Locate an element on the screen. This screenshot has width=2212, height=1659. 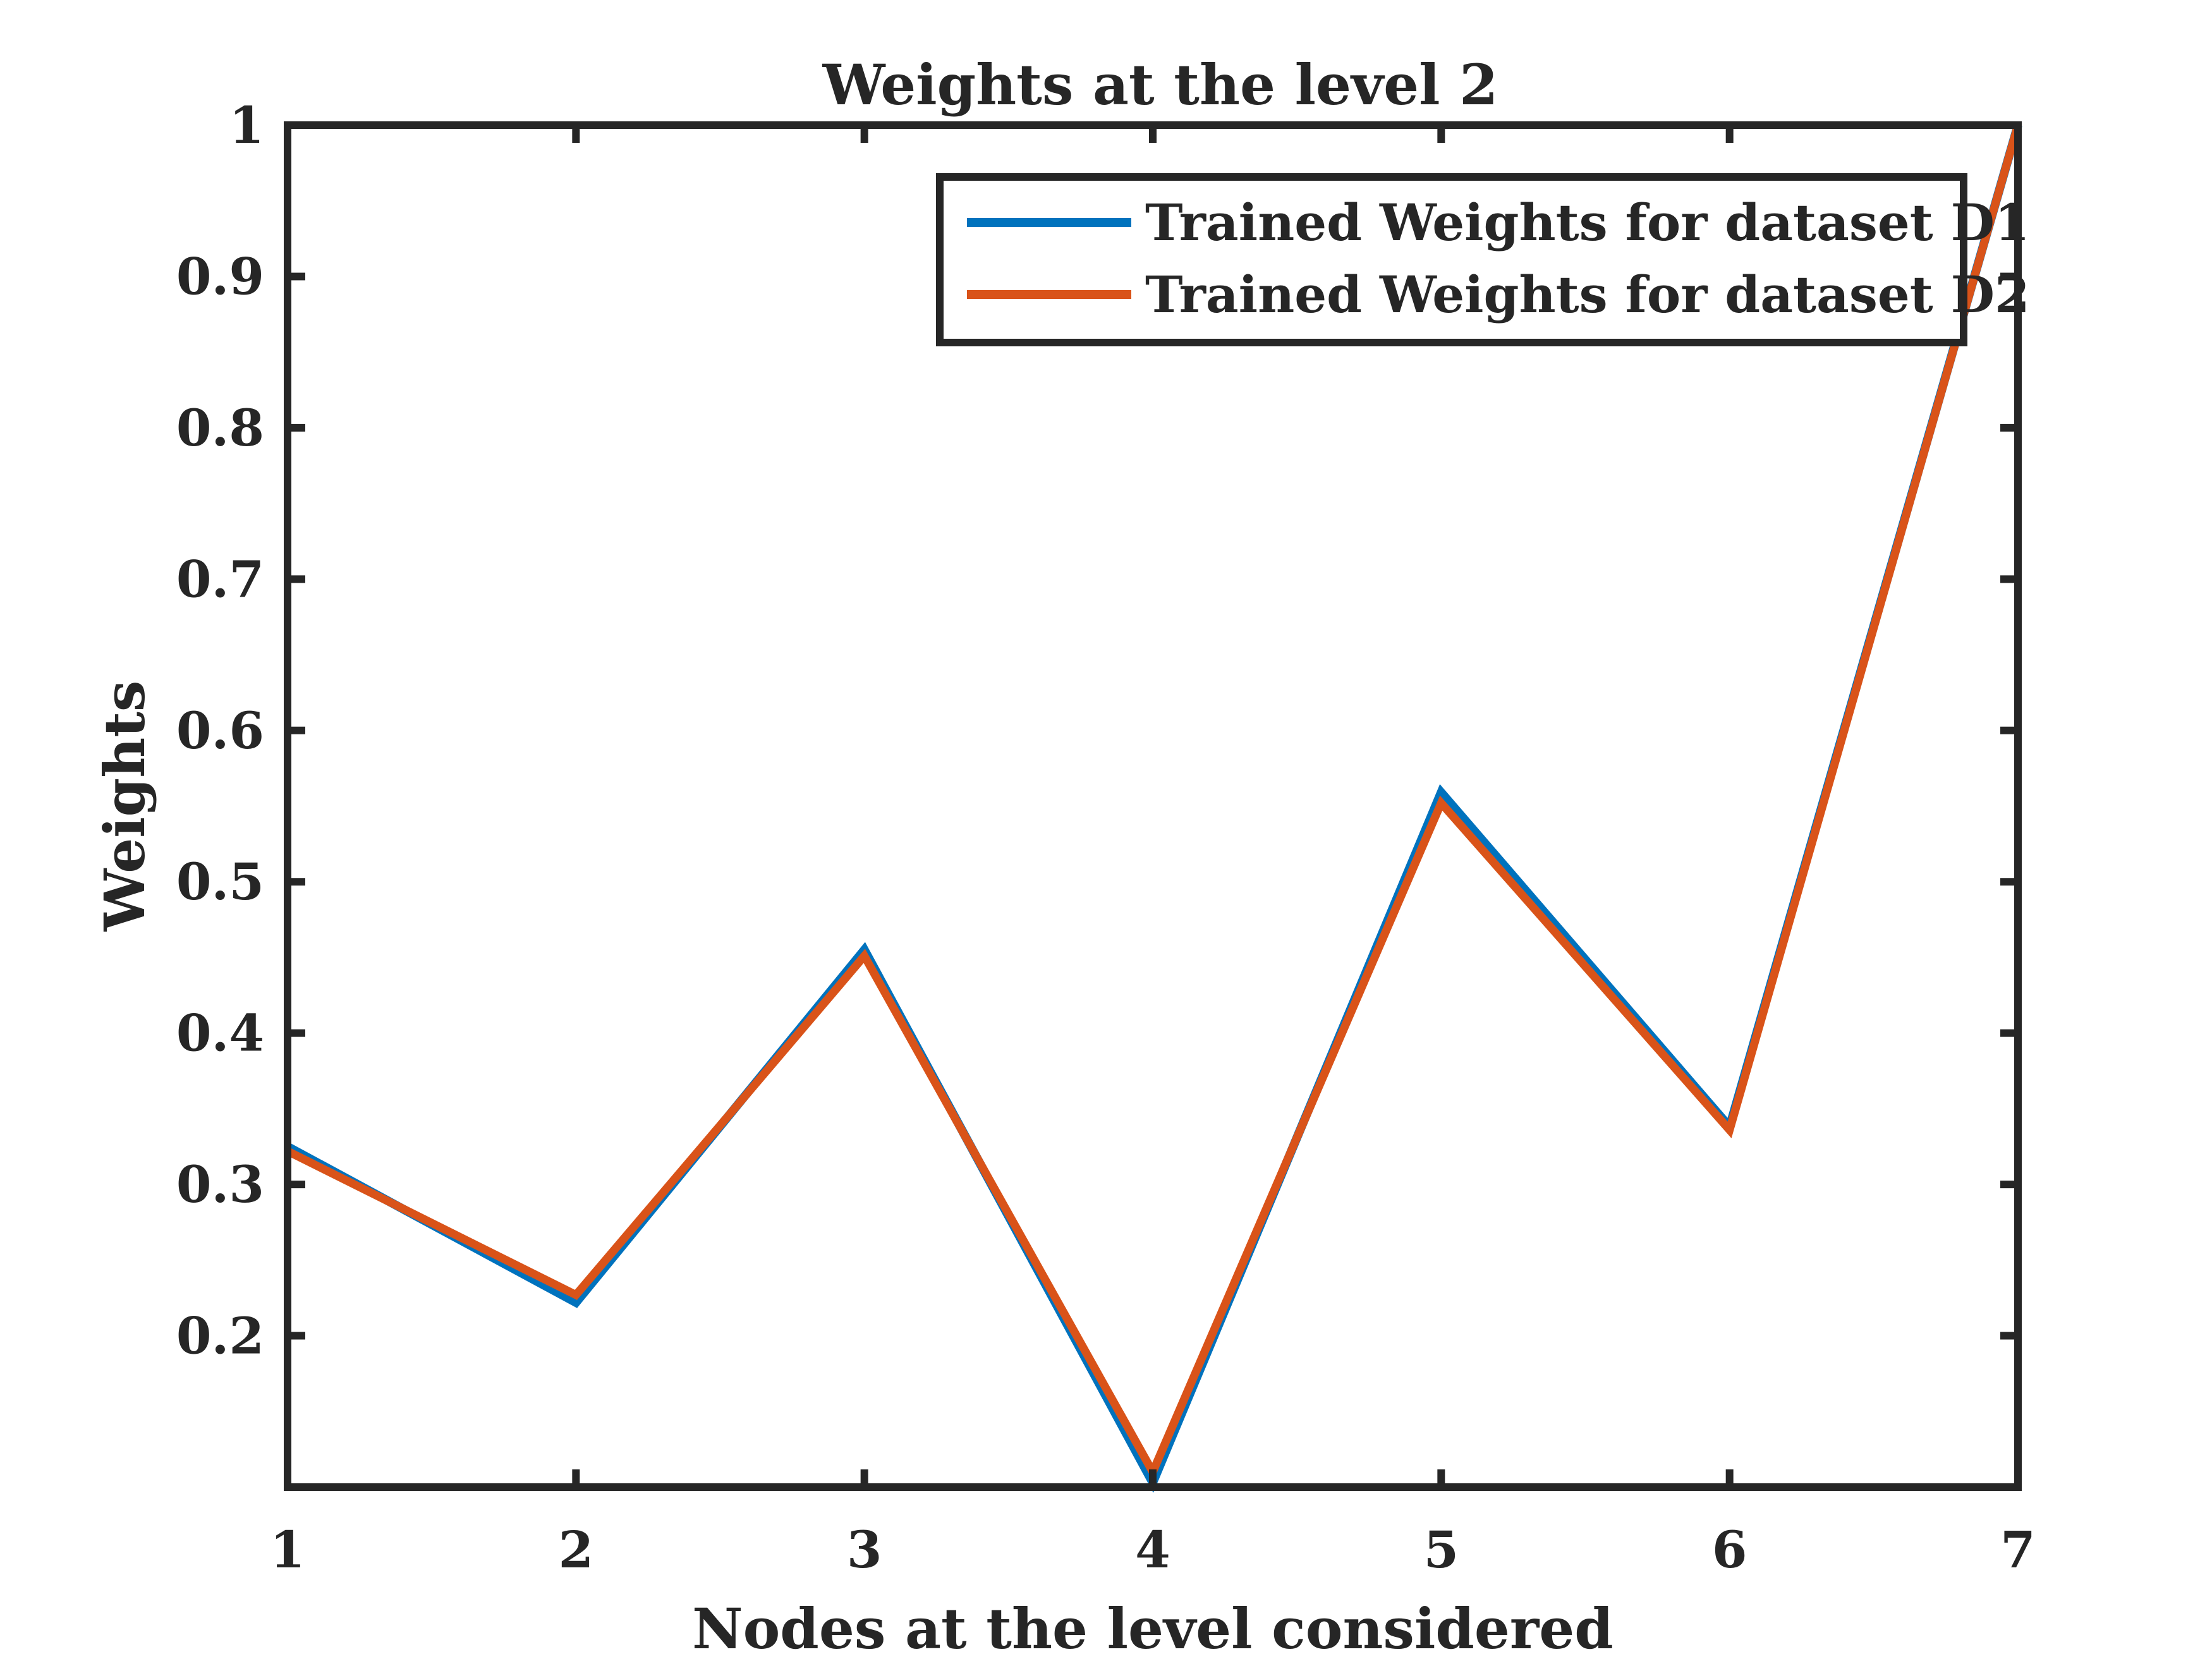
legend-box is located at coordinates (1451, 259).